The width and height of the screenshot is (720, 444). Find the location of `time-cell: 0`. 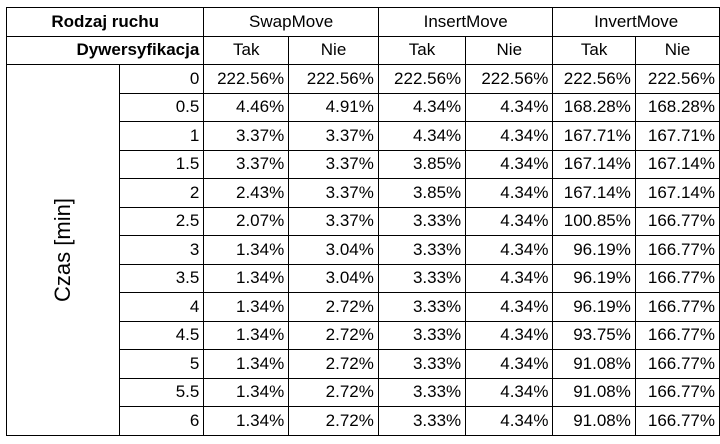

time-cell: 0 is located at coordinates (161, 79).